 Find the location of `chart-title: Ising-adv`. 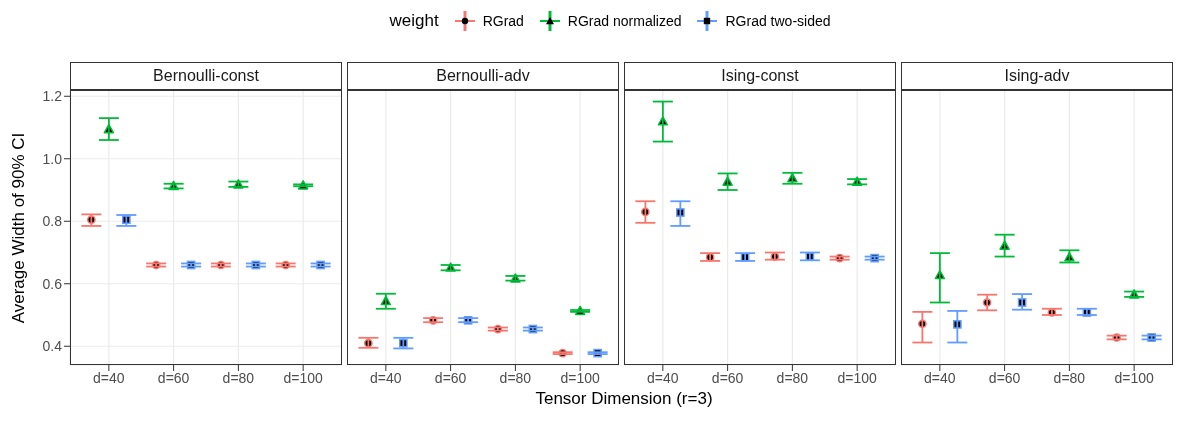

chart-title: Ising-adv is located at coordinates (1037, 76).